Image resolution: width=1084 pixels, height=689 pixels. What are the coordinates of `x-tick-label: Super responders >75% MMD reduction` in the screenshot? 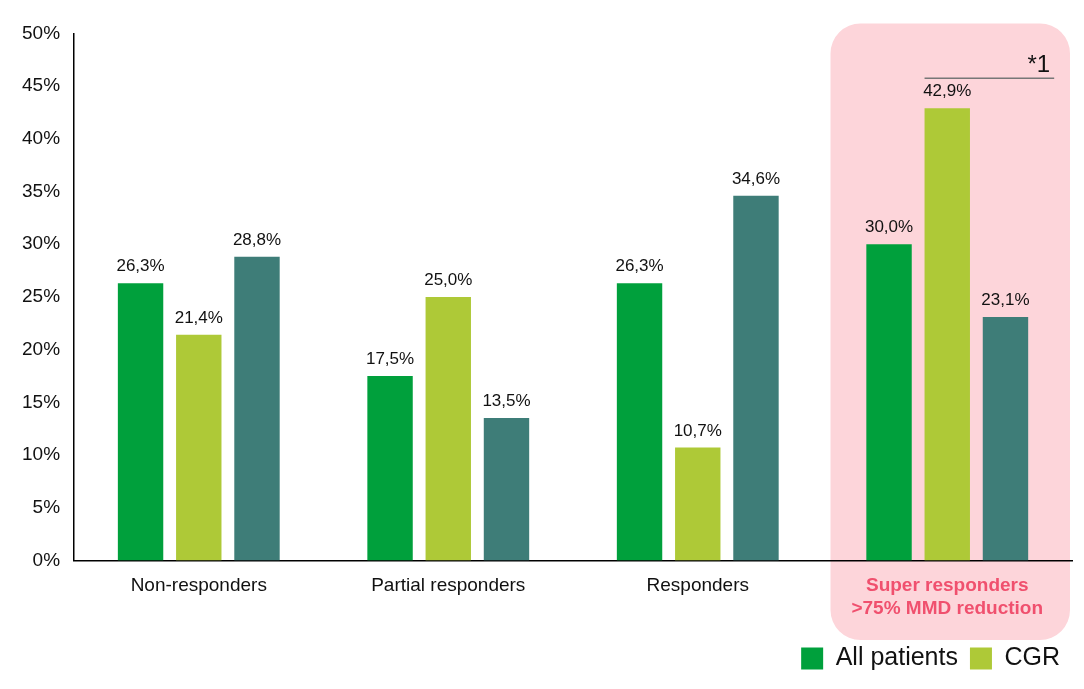 It's located at (947, 596).